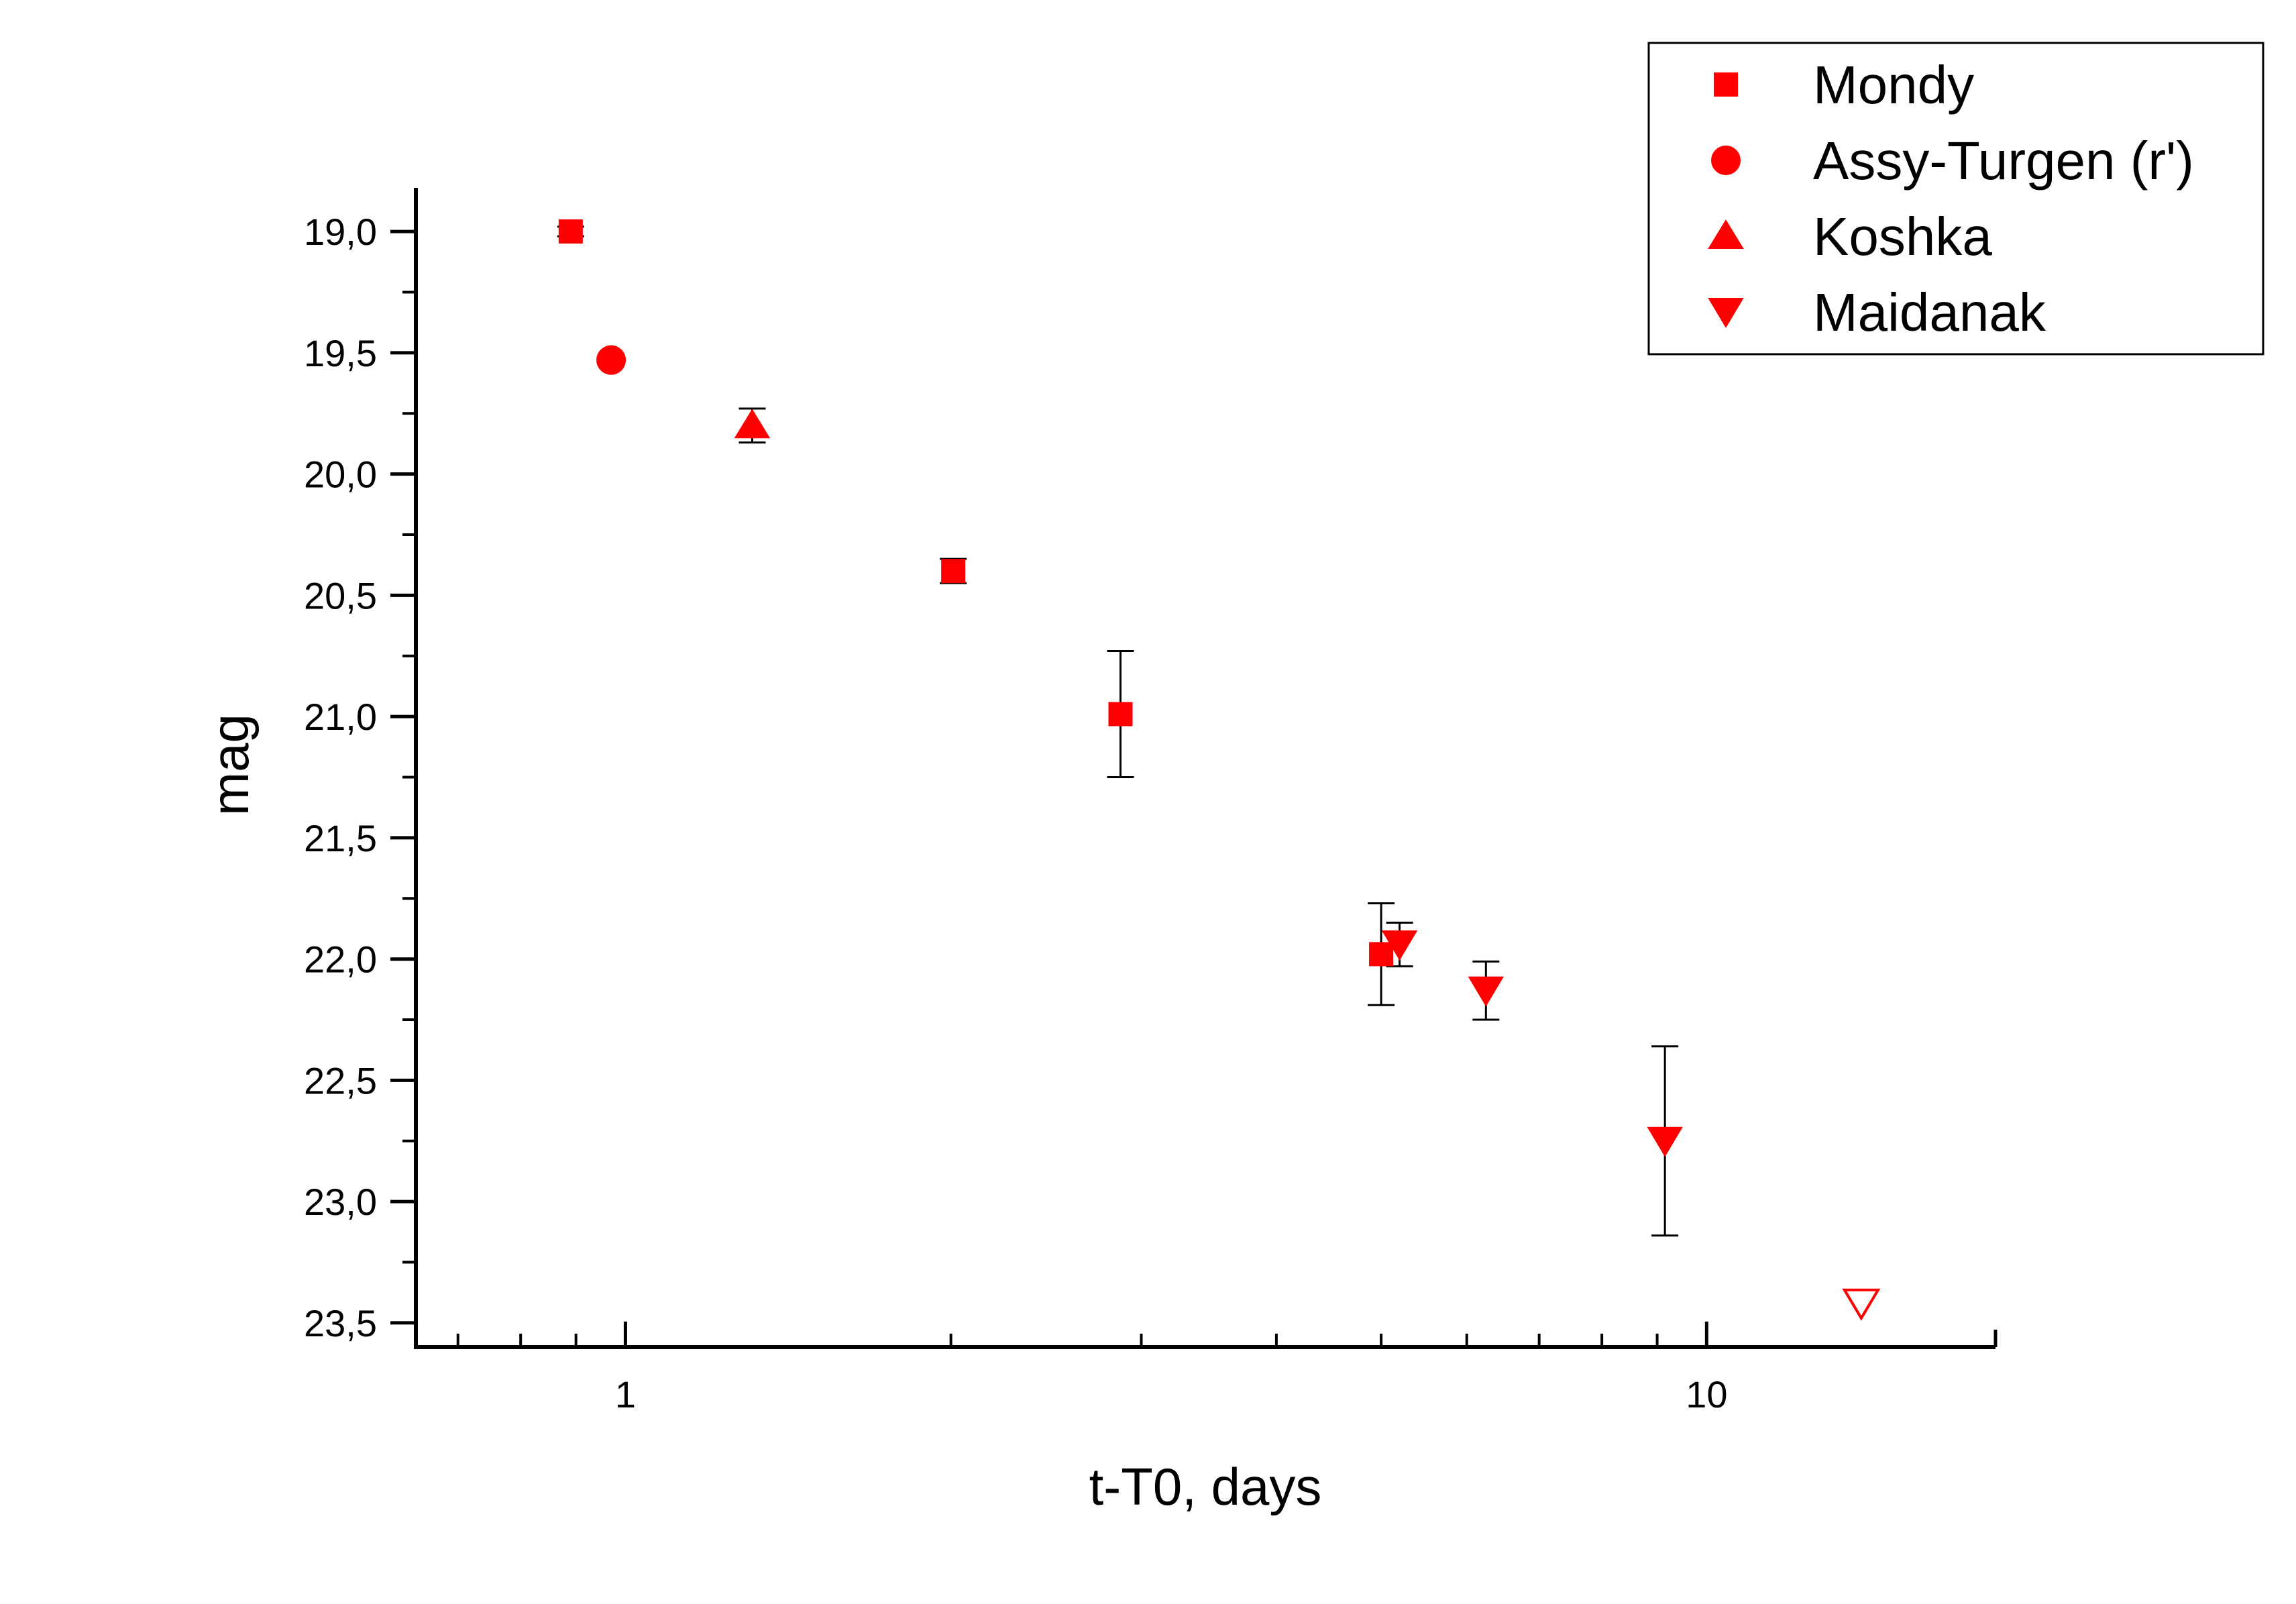 The image size is (2296, 1604). What do you see at coordinates (340, 232) in the screenshot?
I see `y-tick-label: 19,0` at bounding box center [340, 232].